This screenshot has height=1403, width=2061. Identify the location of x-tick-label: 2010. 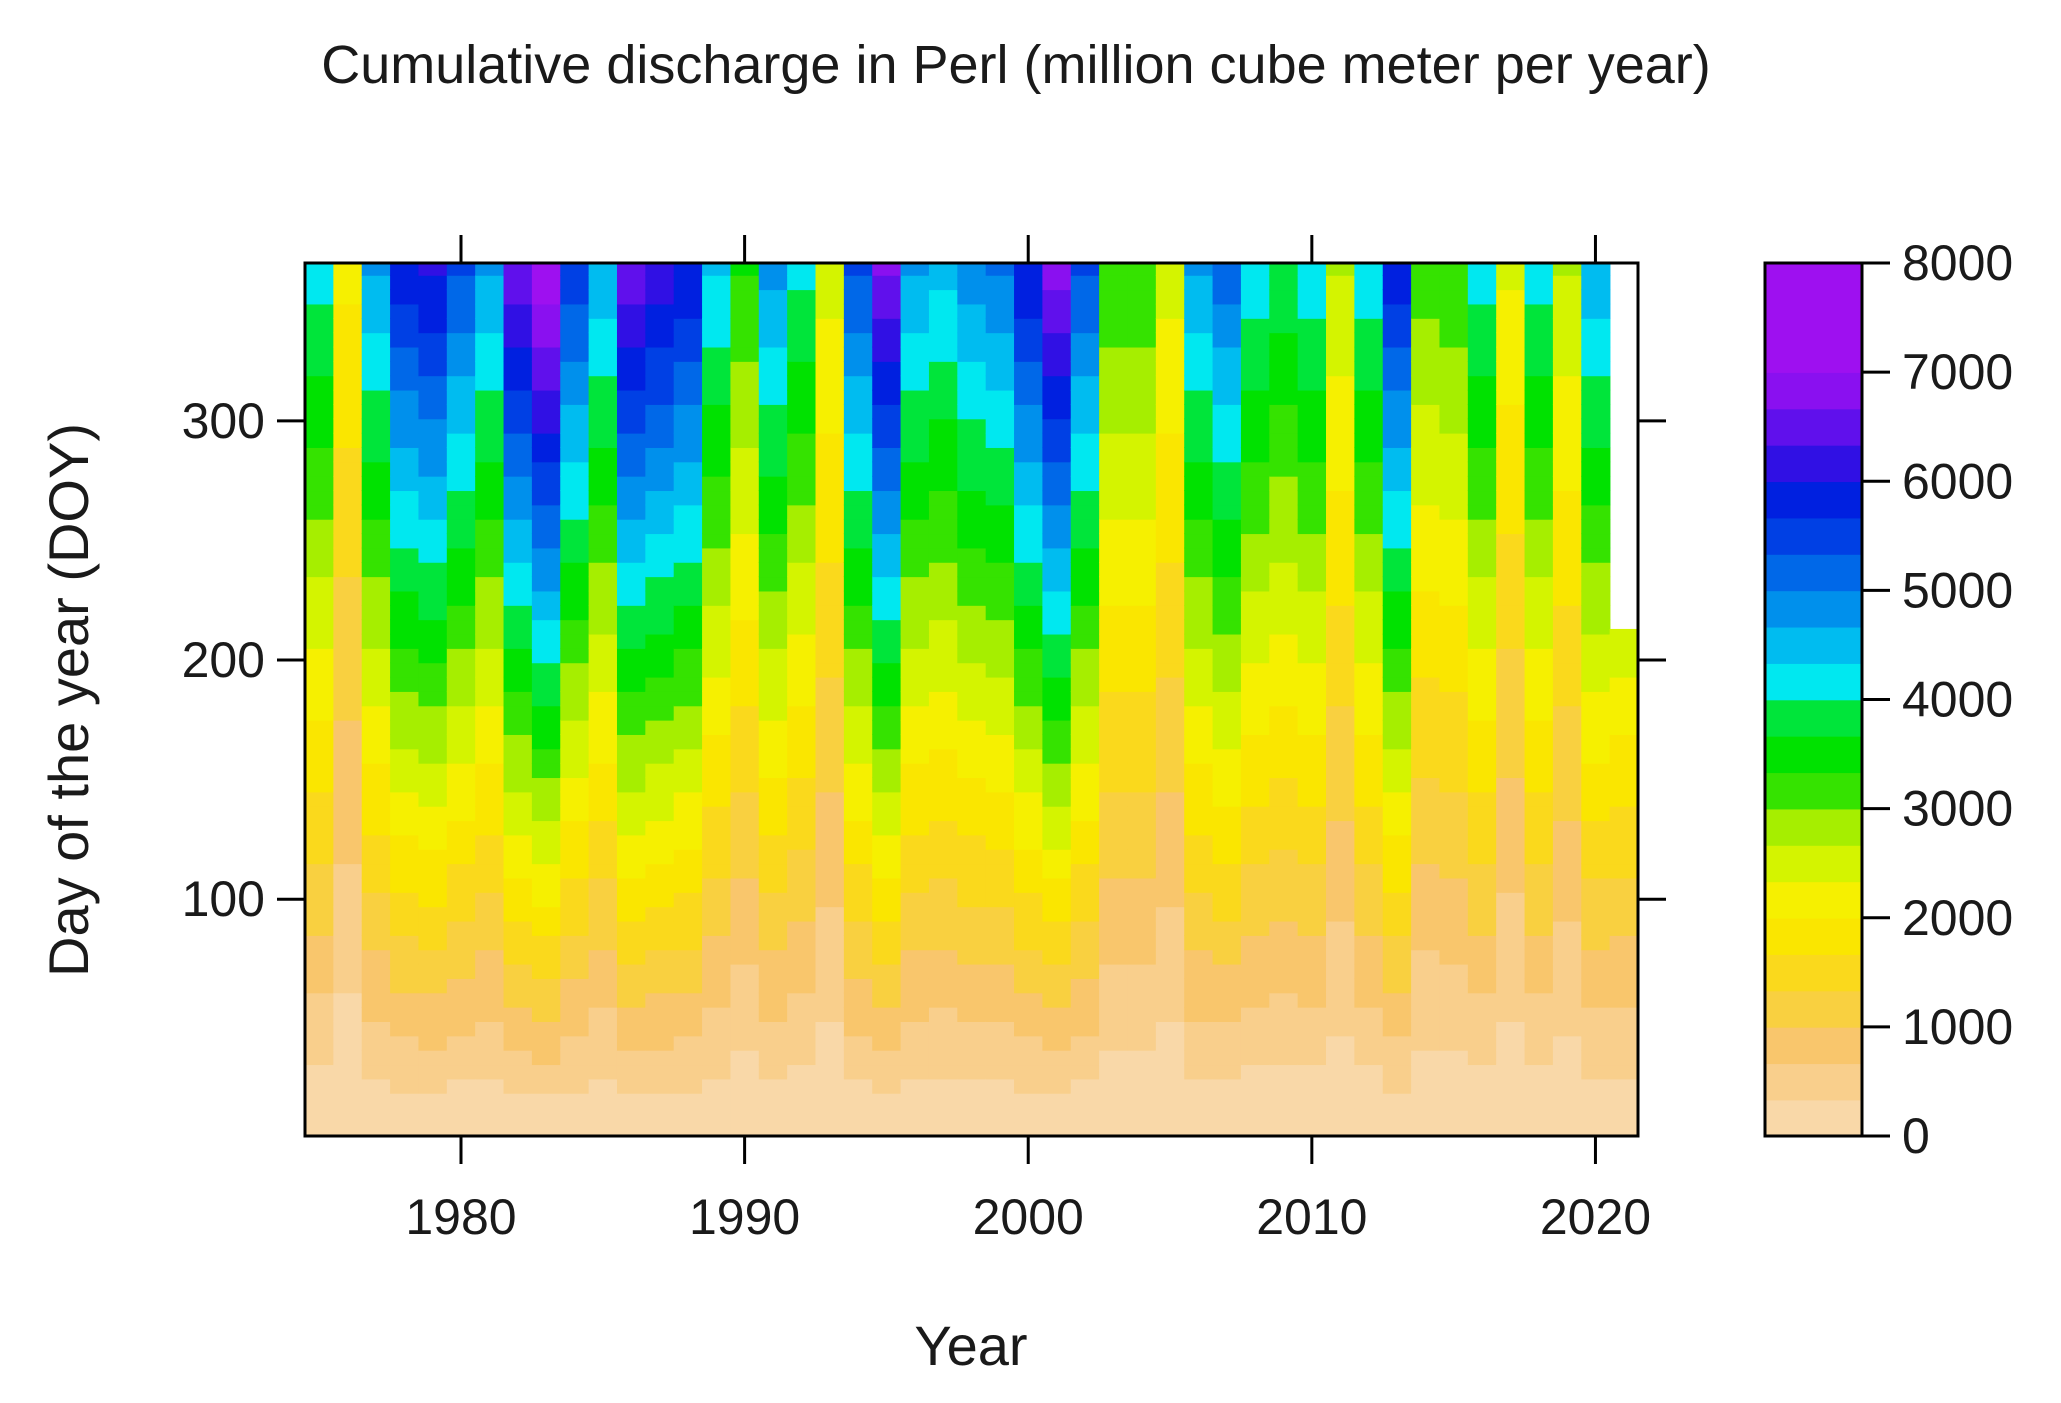
(1311, 1217).